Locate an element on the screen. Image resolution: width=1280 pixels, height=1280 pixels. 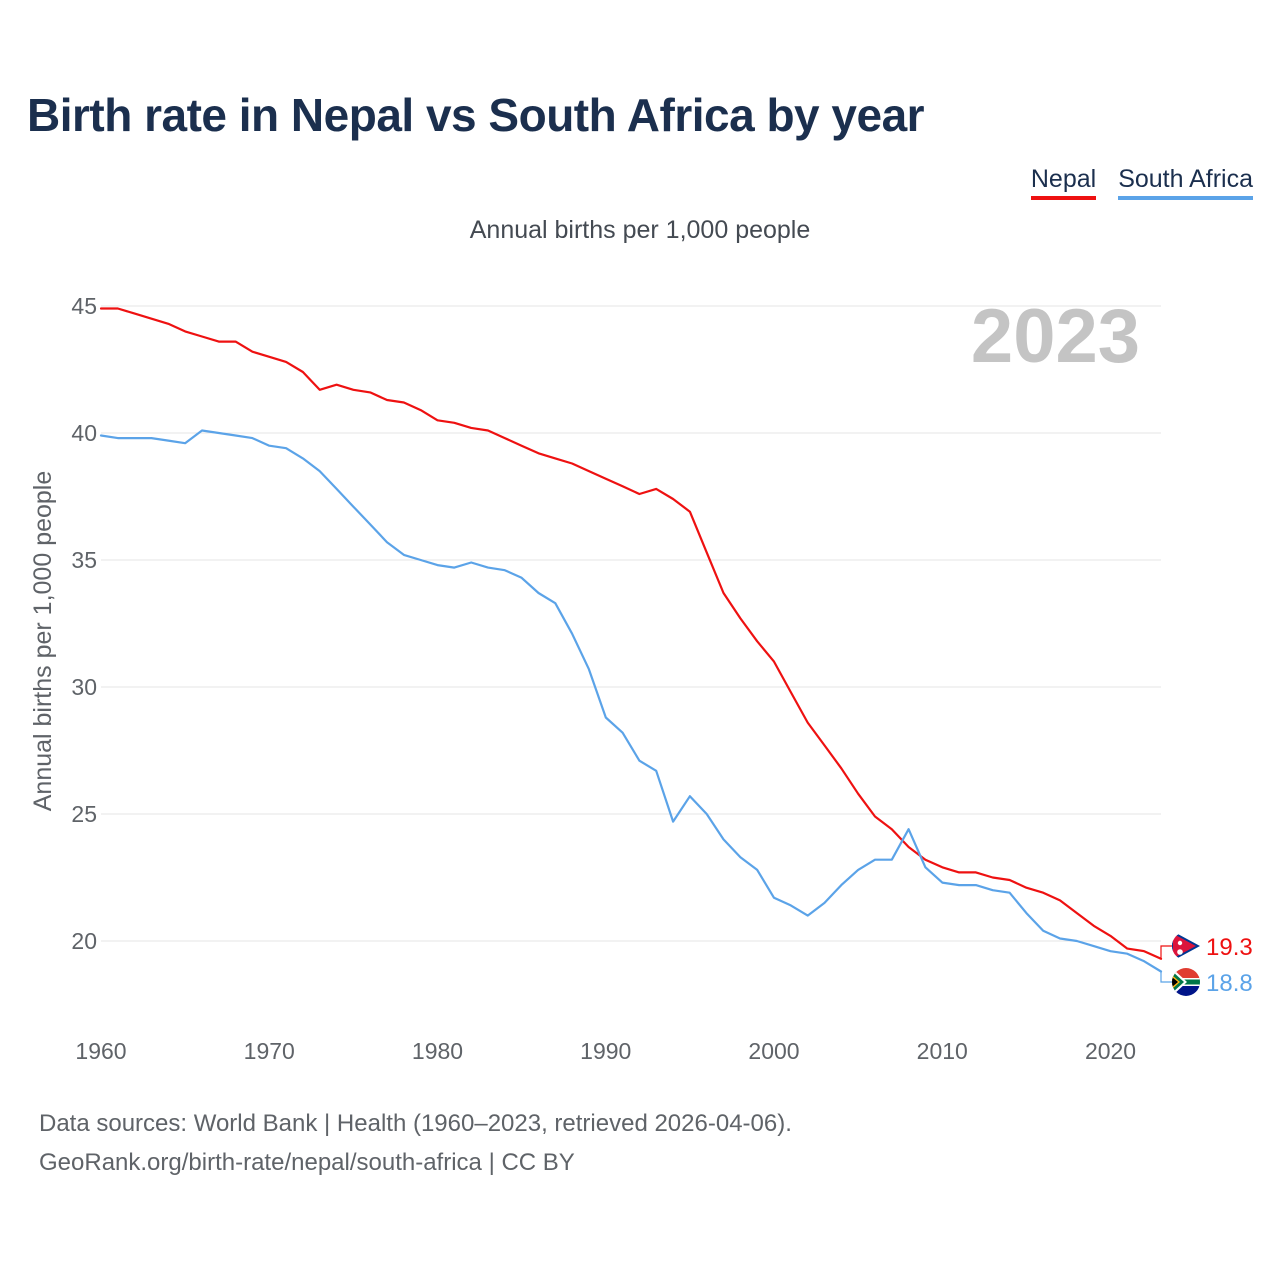
end-value-label: 19.3 is located at coordinates (1229, 947).